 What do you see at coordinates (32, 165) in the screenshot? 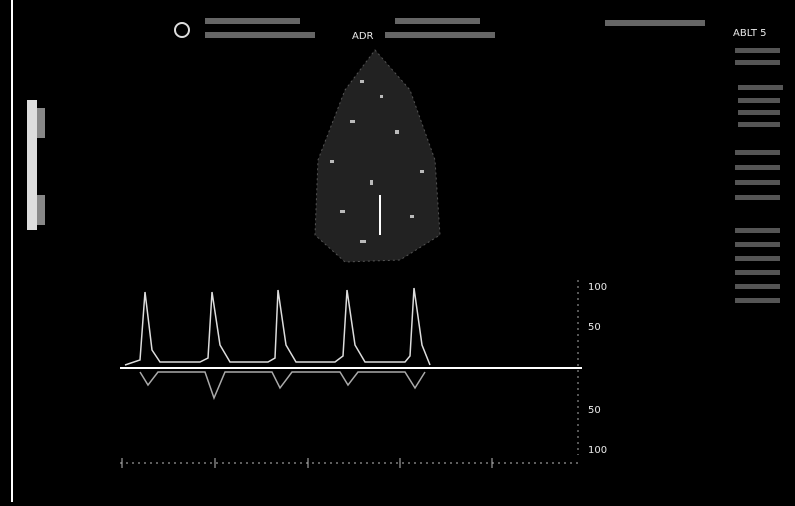
I see `gray-bar` at bounding box center [32, 165].